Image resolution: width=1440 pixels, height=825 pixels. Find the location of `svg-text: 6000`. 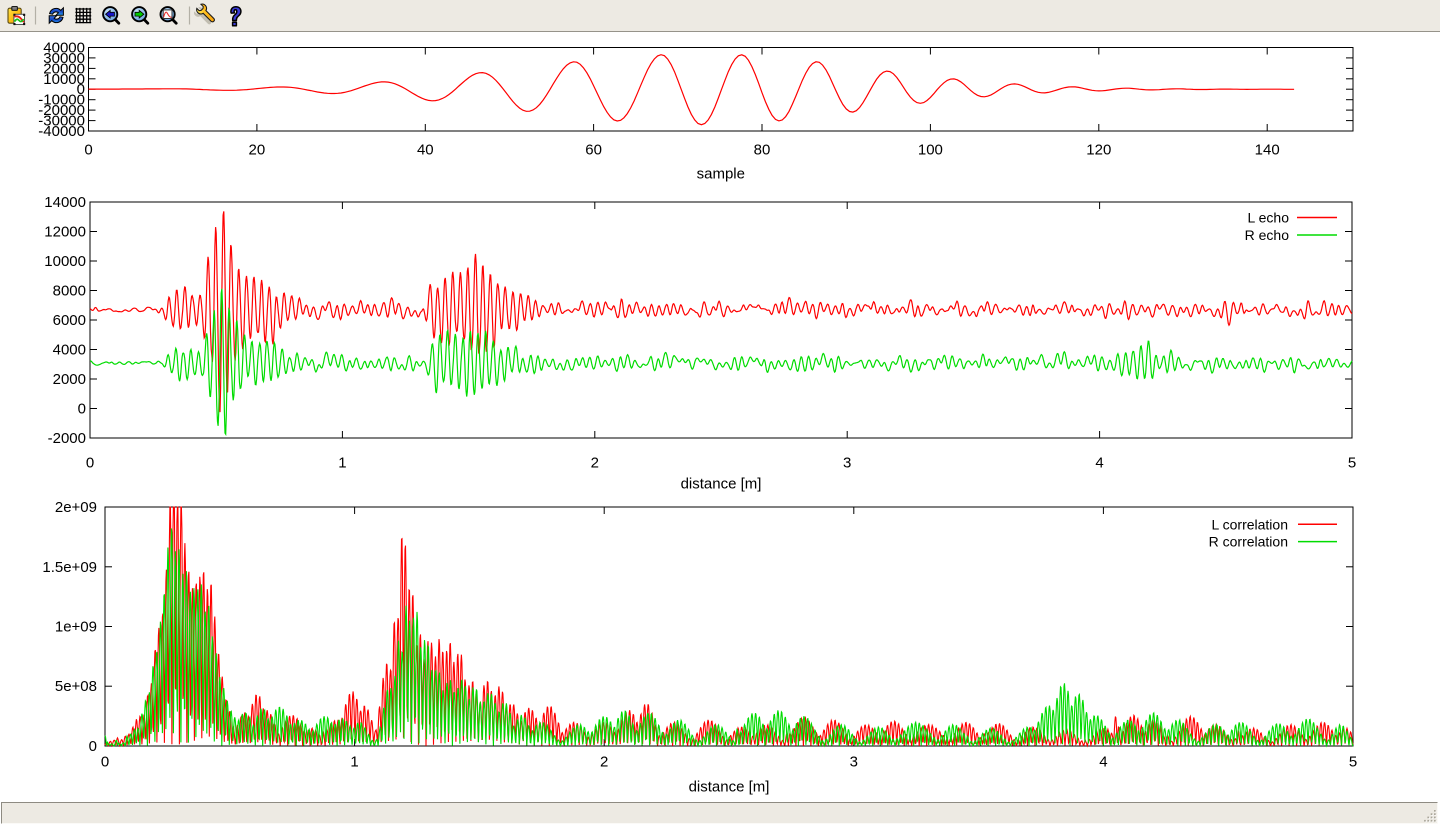

svg-text: 6000 is located at coordinates (69, 320).